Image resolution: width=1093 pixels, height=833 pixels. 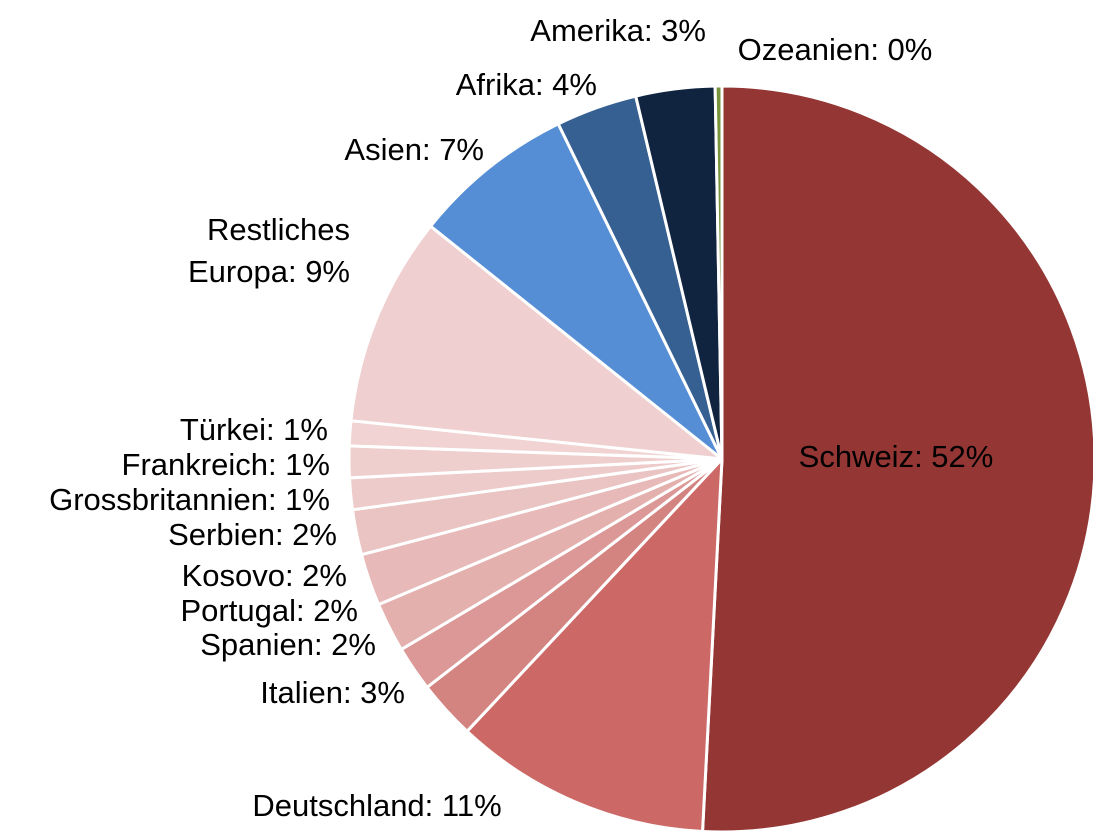 I want to click on pie-slice-ozeanien, so click(x=718, y=272).